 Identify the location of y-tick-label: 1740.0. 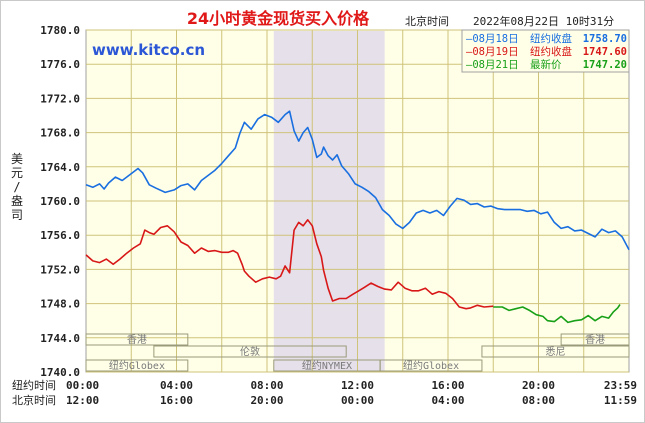
(60, 372).